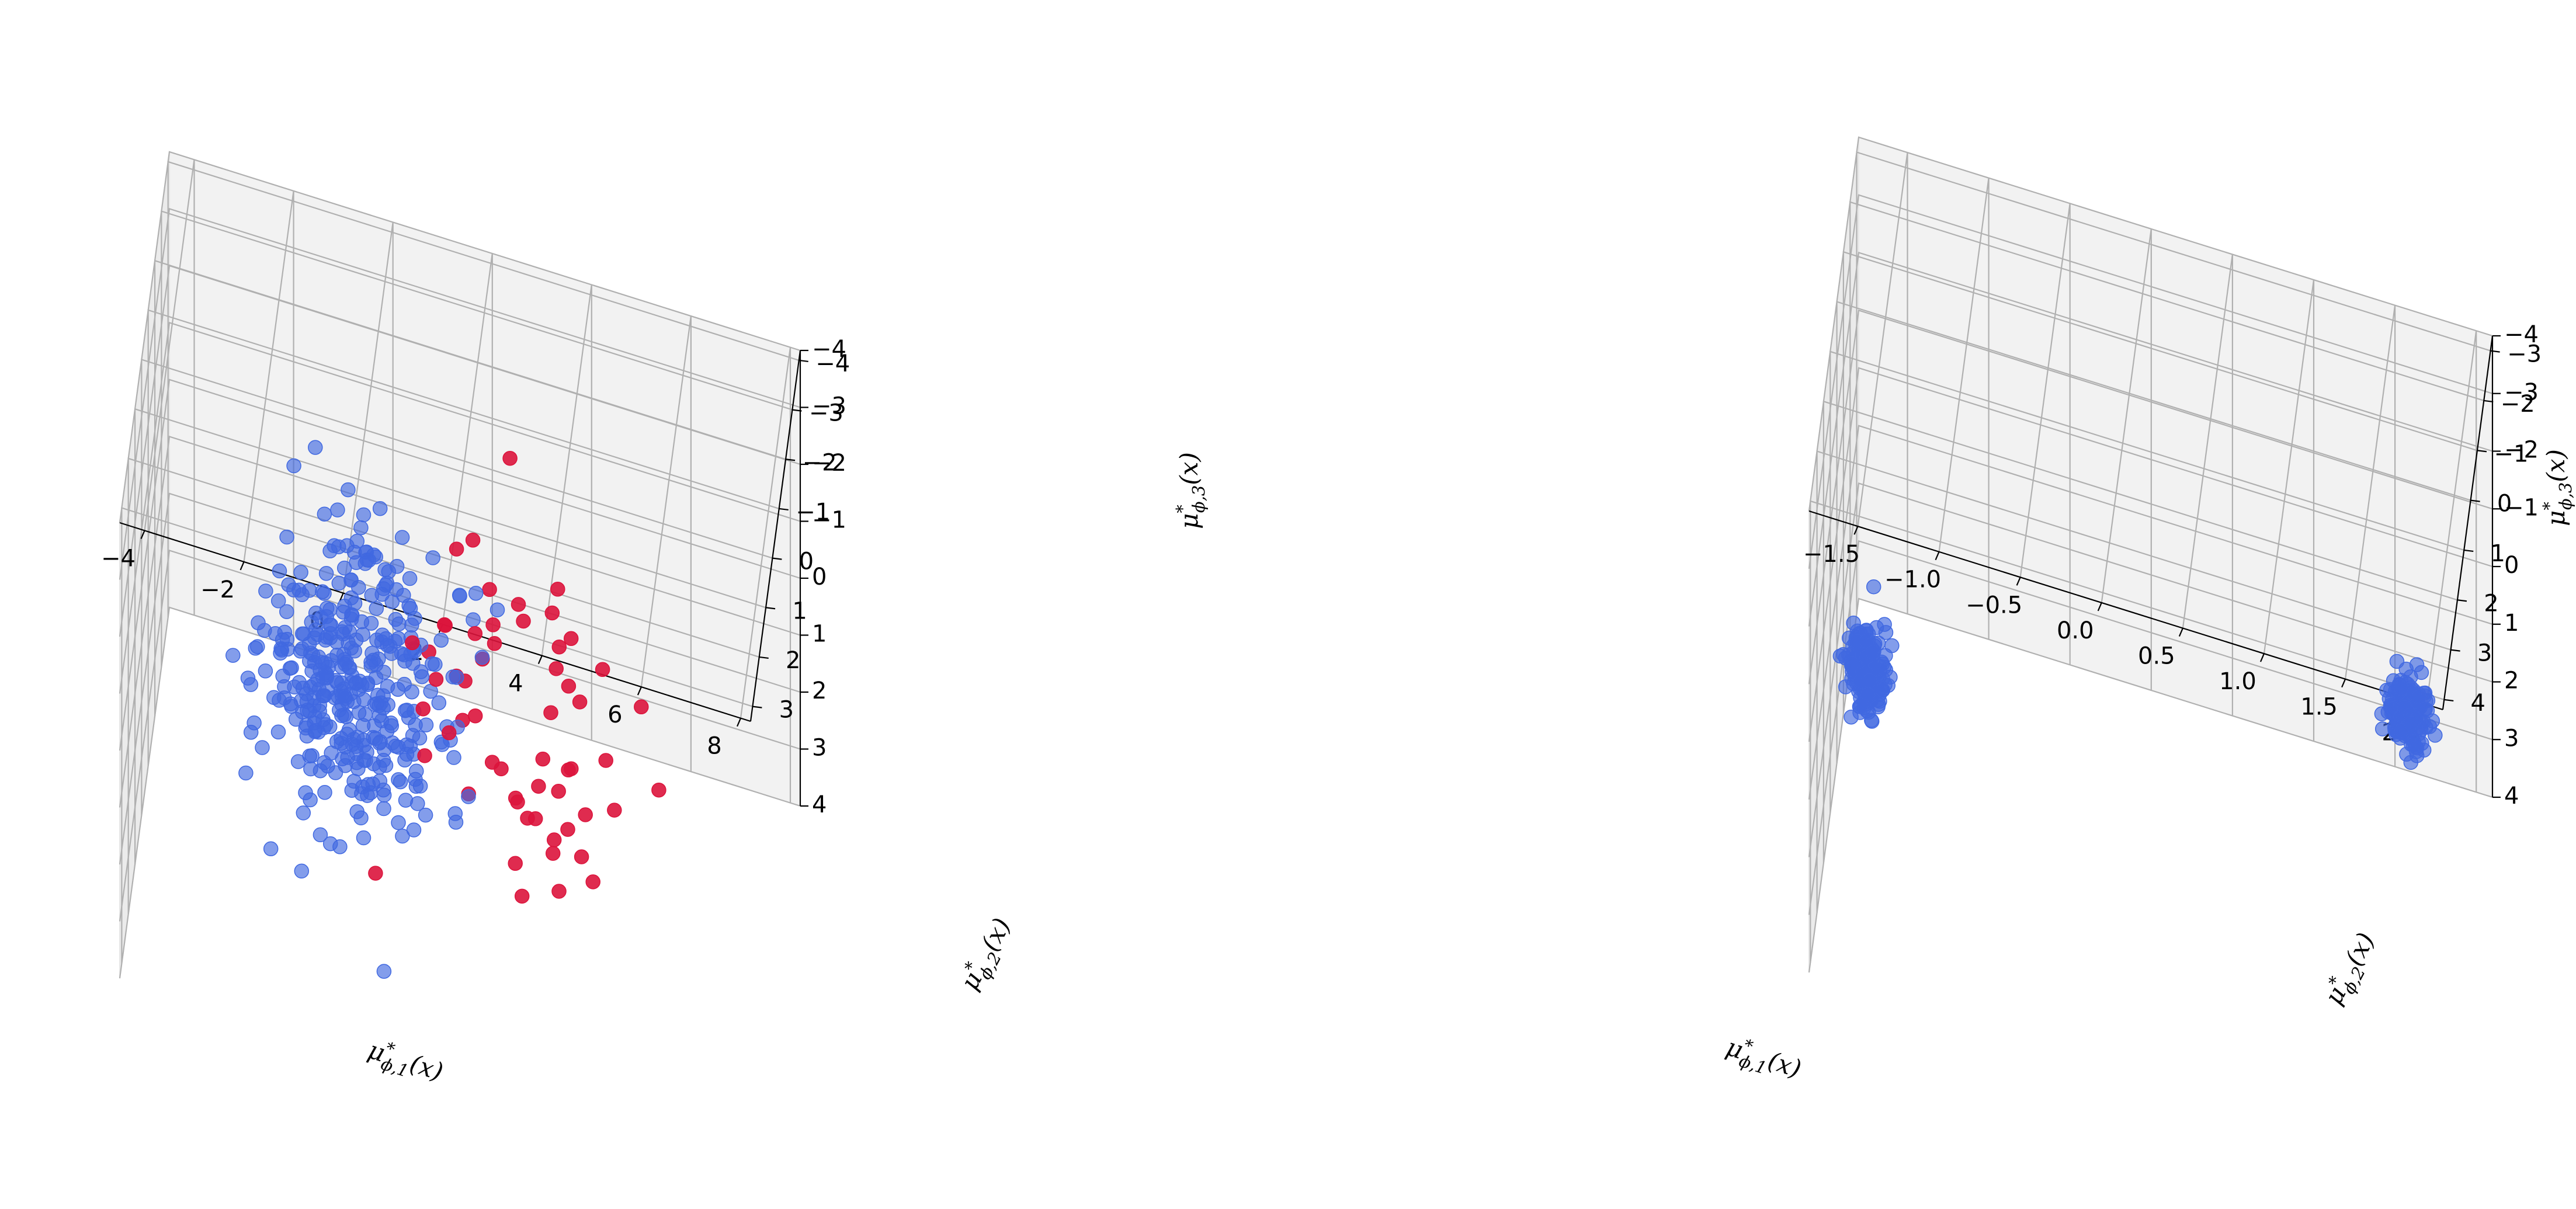 The width and height of the screenshot is (2576, 1209). Describe the element at coordinates (515, 683) in the screenshot. I see `x-tick-label: 4` at that location.